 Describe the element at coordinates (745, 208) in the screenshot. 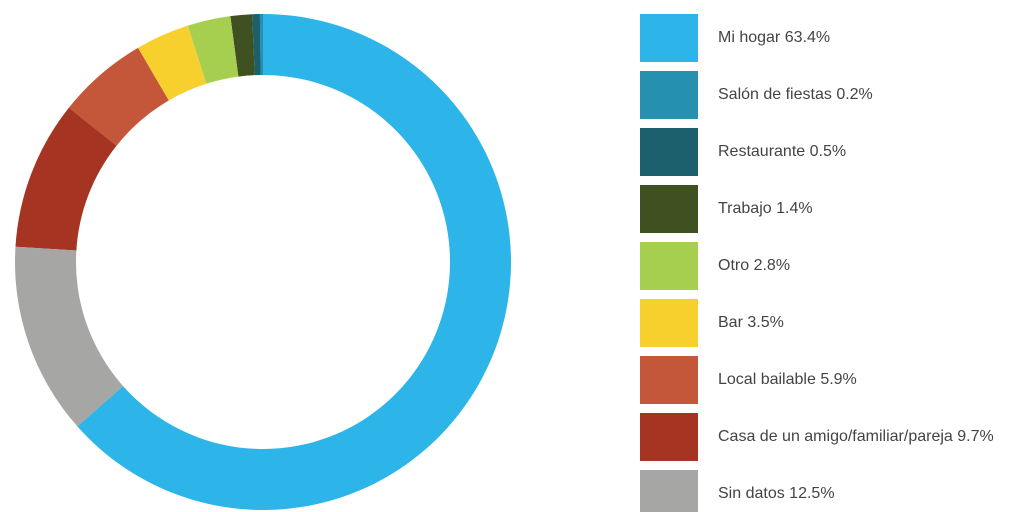

I see `legend-name: Trabajo` at that location.